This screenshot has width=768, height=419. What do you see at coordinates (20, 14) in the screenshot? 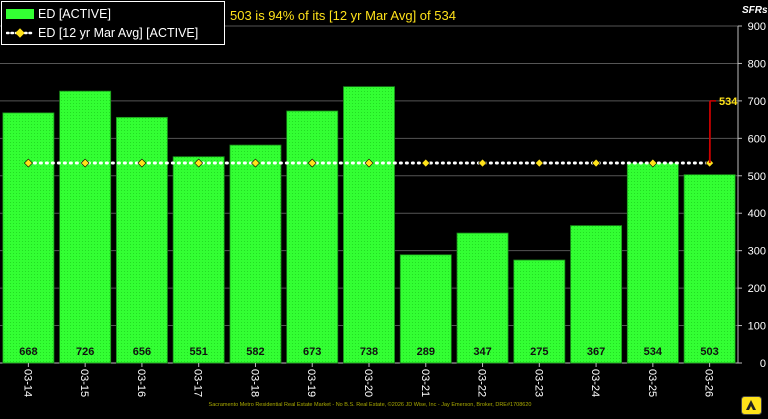
I see `legend-bar-swatch` at bounding box center [20, 14].